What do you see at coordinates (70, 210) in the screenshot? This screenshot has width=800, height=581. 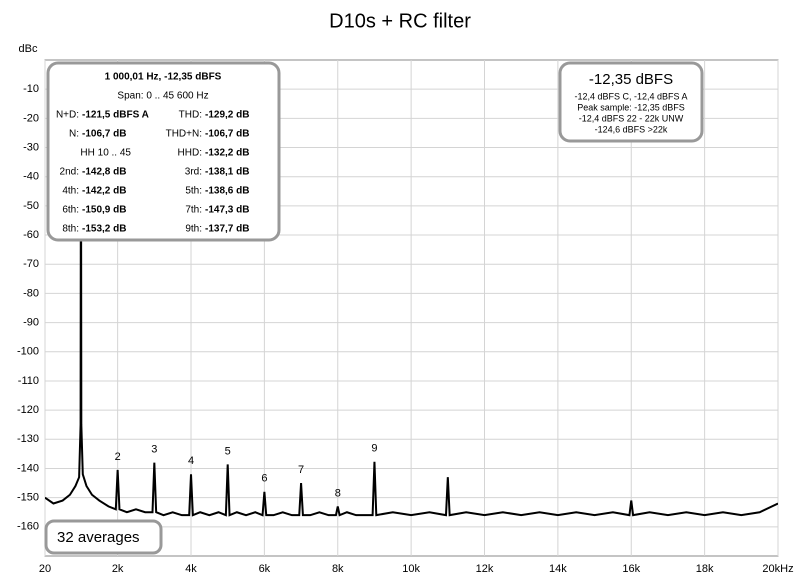 I see `info-label: 6th:` at bounding box center [70, 210].